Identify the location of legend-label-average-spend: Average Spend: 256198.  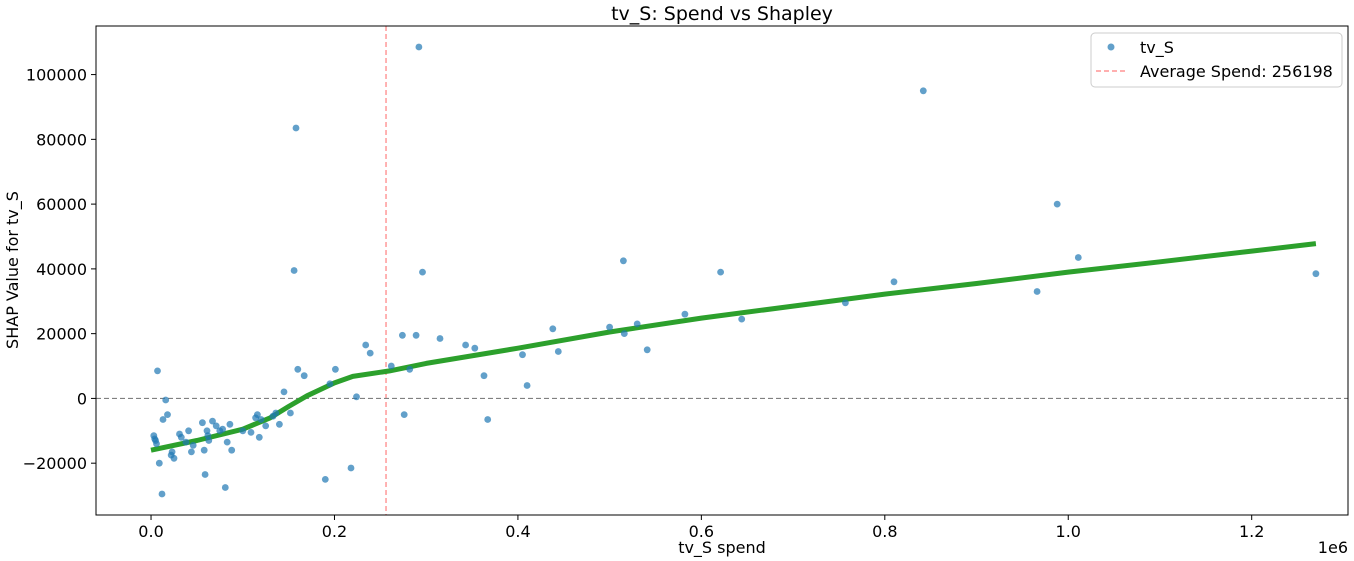
(1236, 71).